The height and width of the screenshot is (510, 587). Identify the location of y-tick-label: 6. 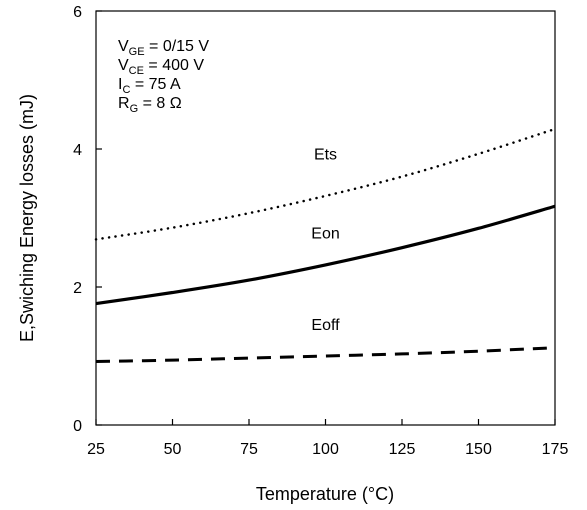
(77, 12).